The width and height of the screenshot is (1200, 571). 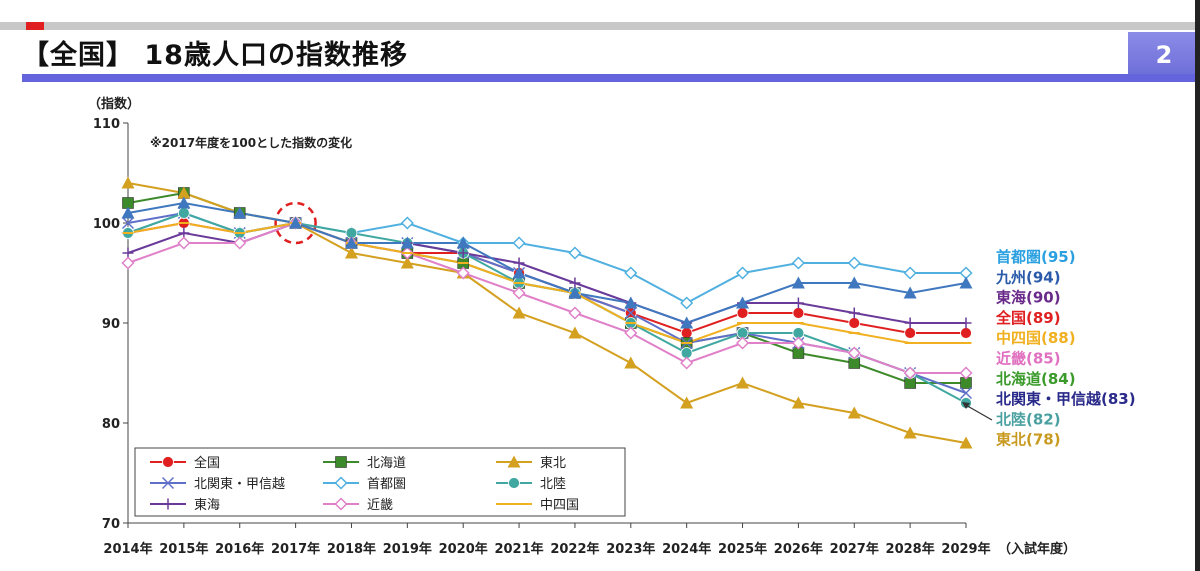 What do you see at coordinates (351, 549) in the screenshot?
I see `x-tick-label: 2018年` at bounding box center [351, 549].